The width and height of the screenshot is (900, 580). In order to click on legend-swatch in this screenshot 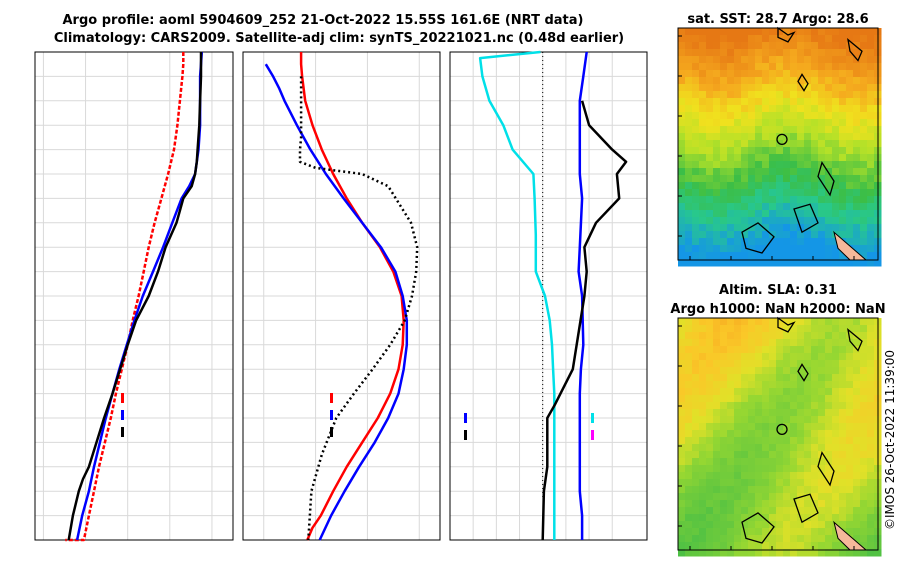, I will do `click(465, 418)`.